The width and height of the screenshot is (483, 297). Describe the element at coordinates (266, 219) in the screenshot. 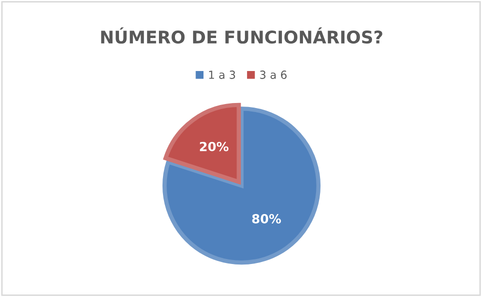

I see `data-label: 80%` at that location.